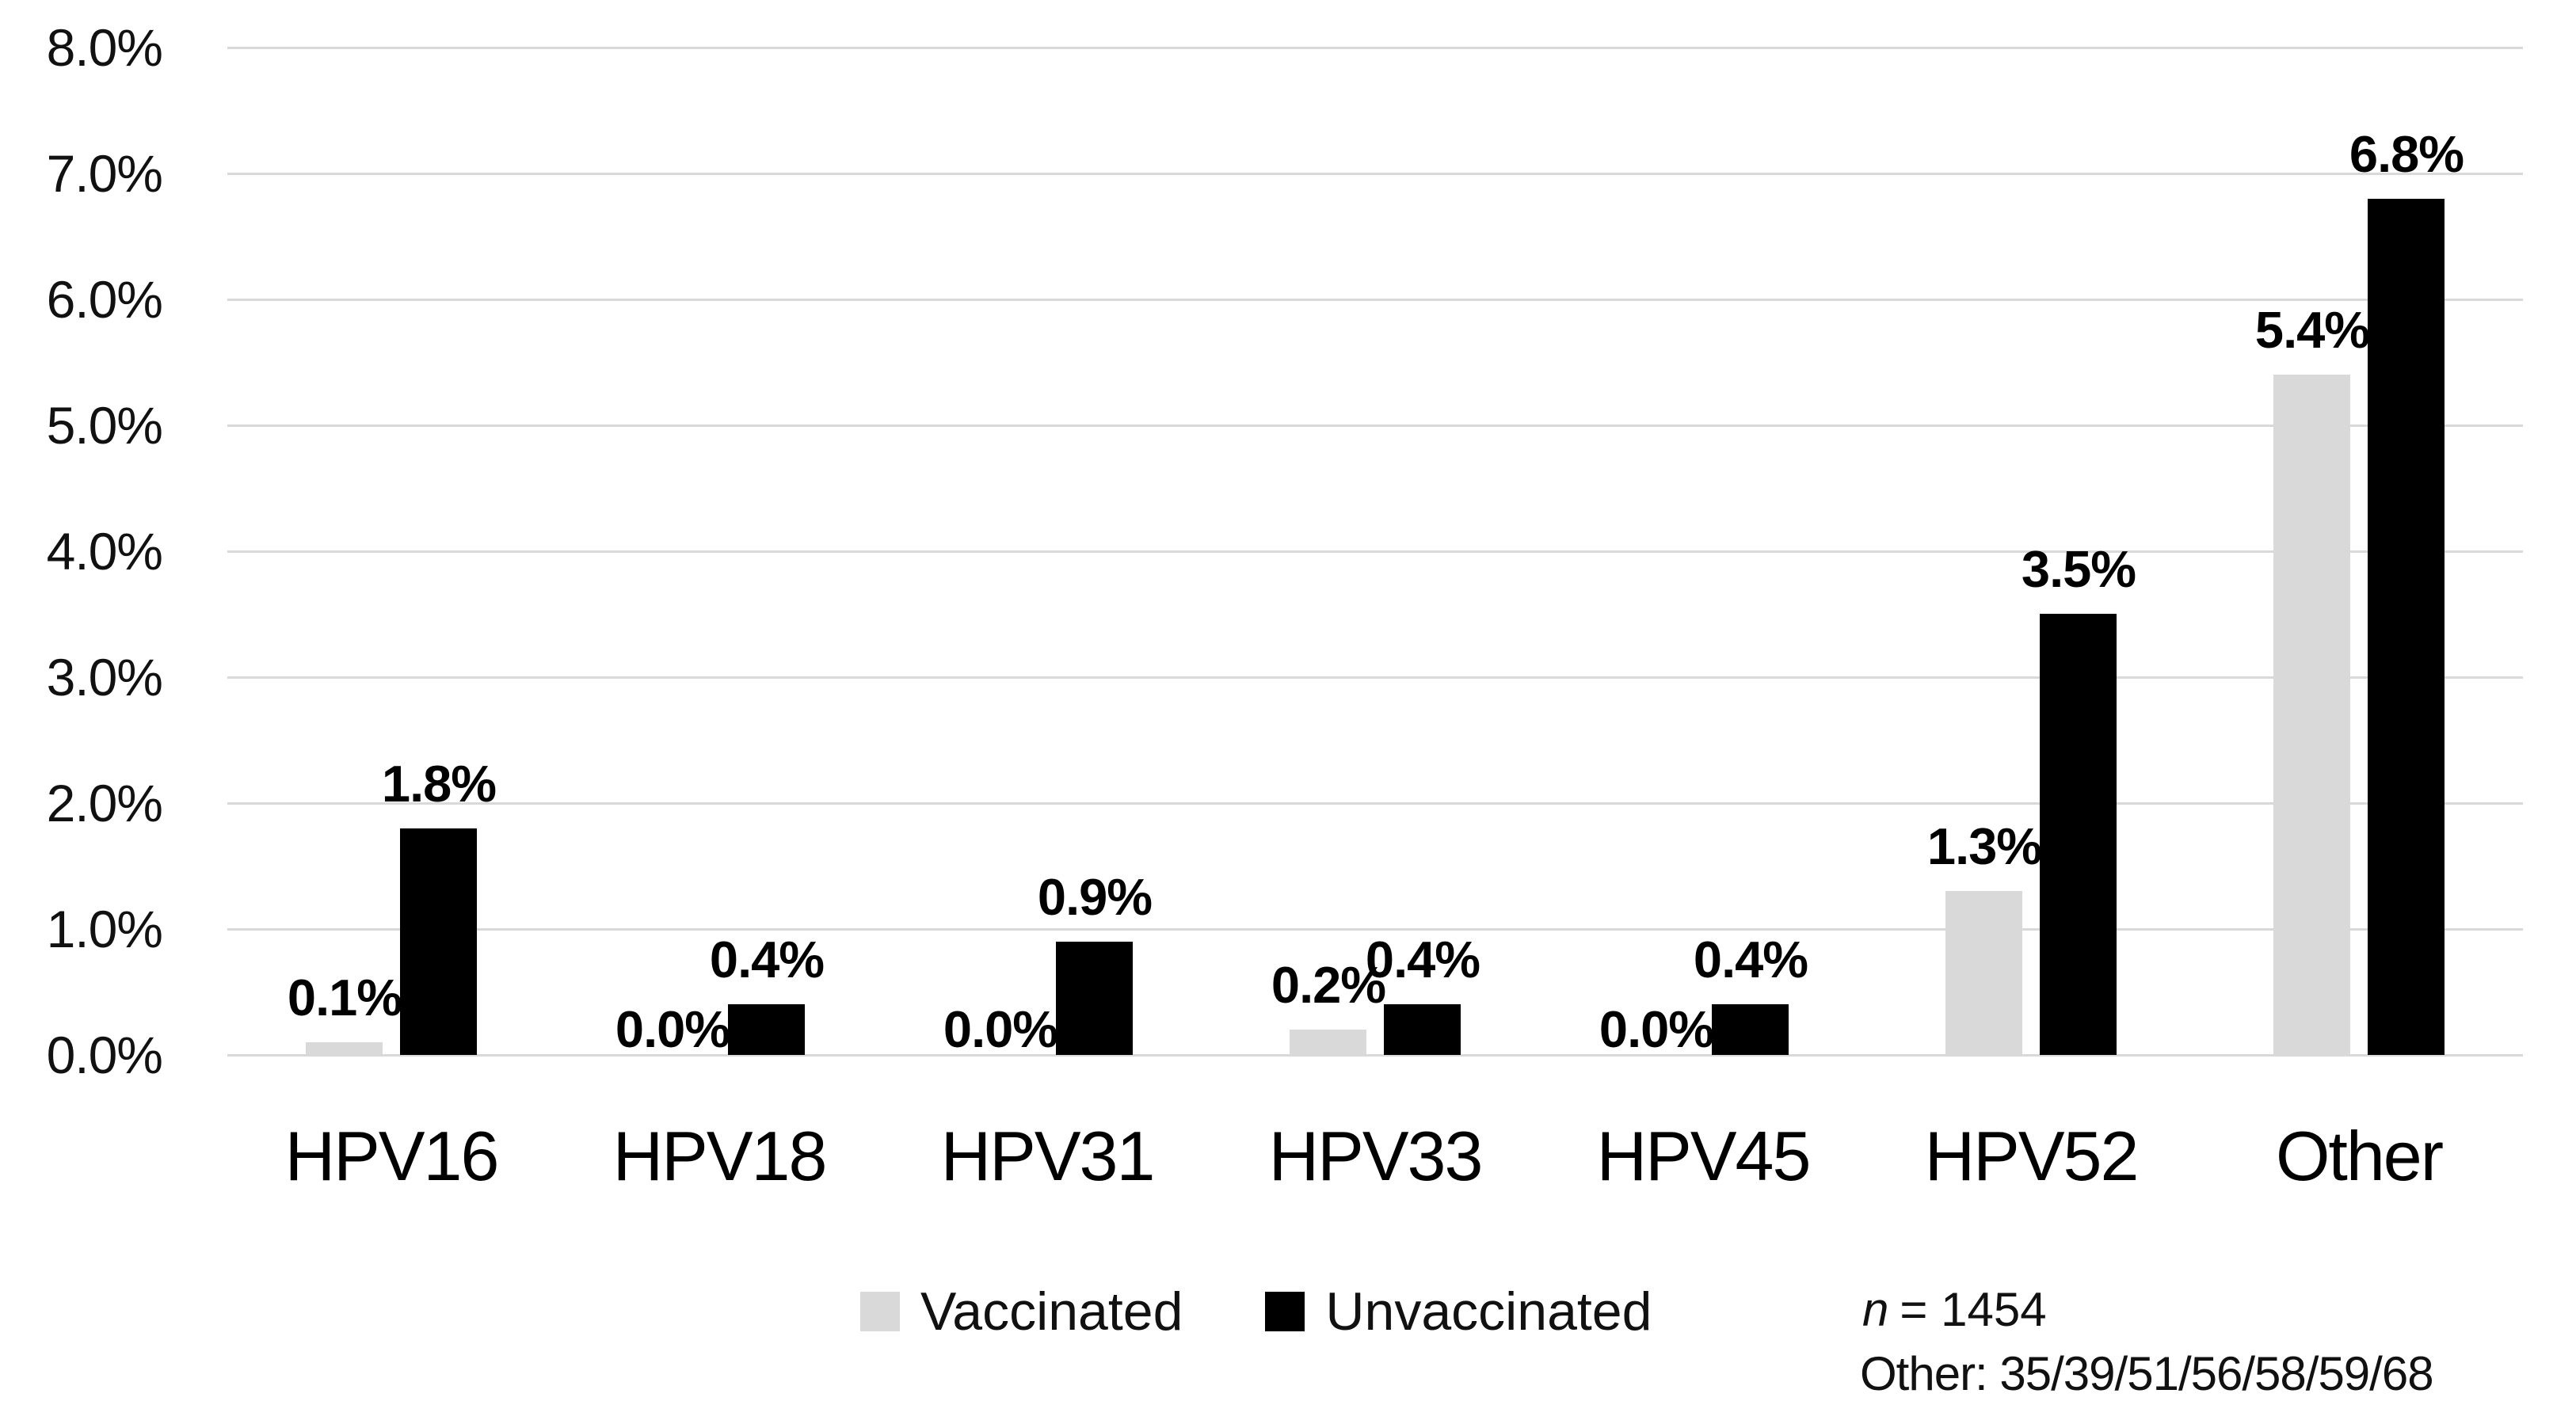  Describe the element at coordinates (1657, 1029) in the screenshot. I see `data-label-vaccinated-hpv45: 0.0%` at that location.